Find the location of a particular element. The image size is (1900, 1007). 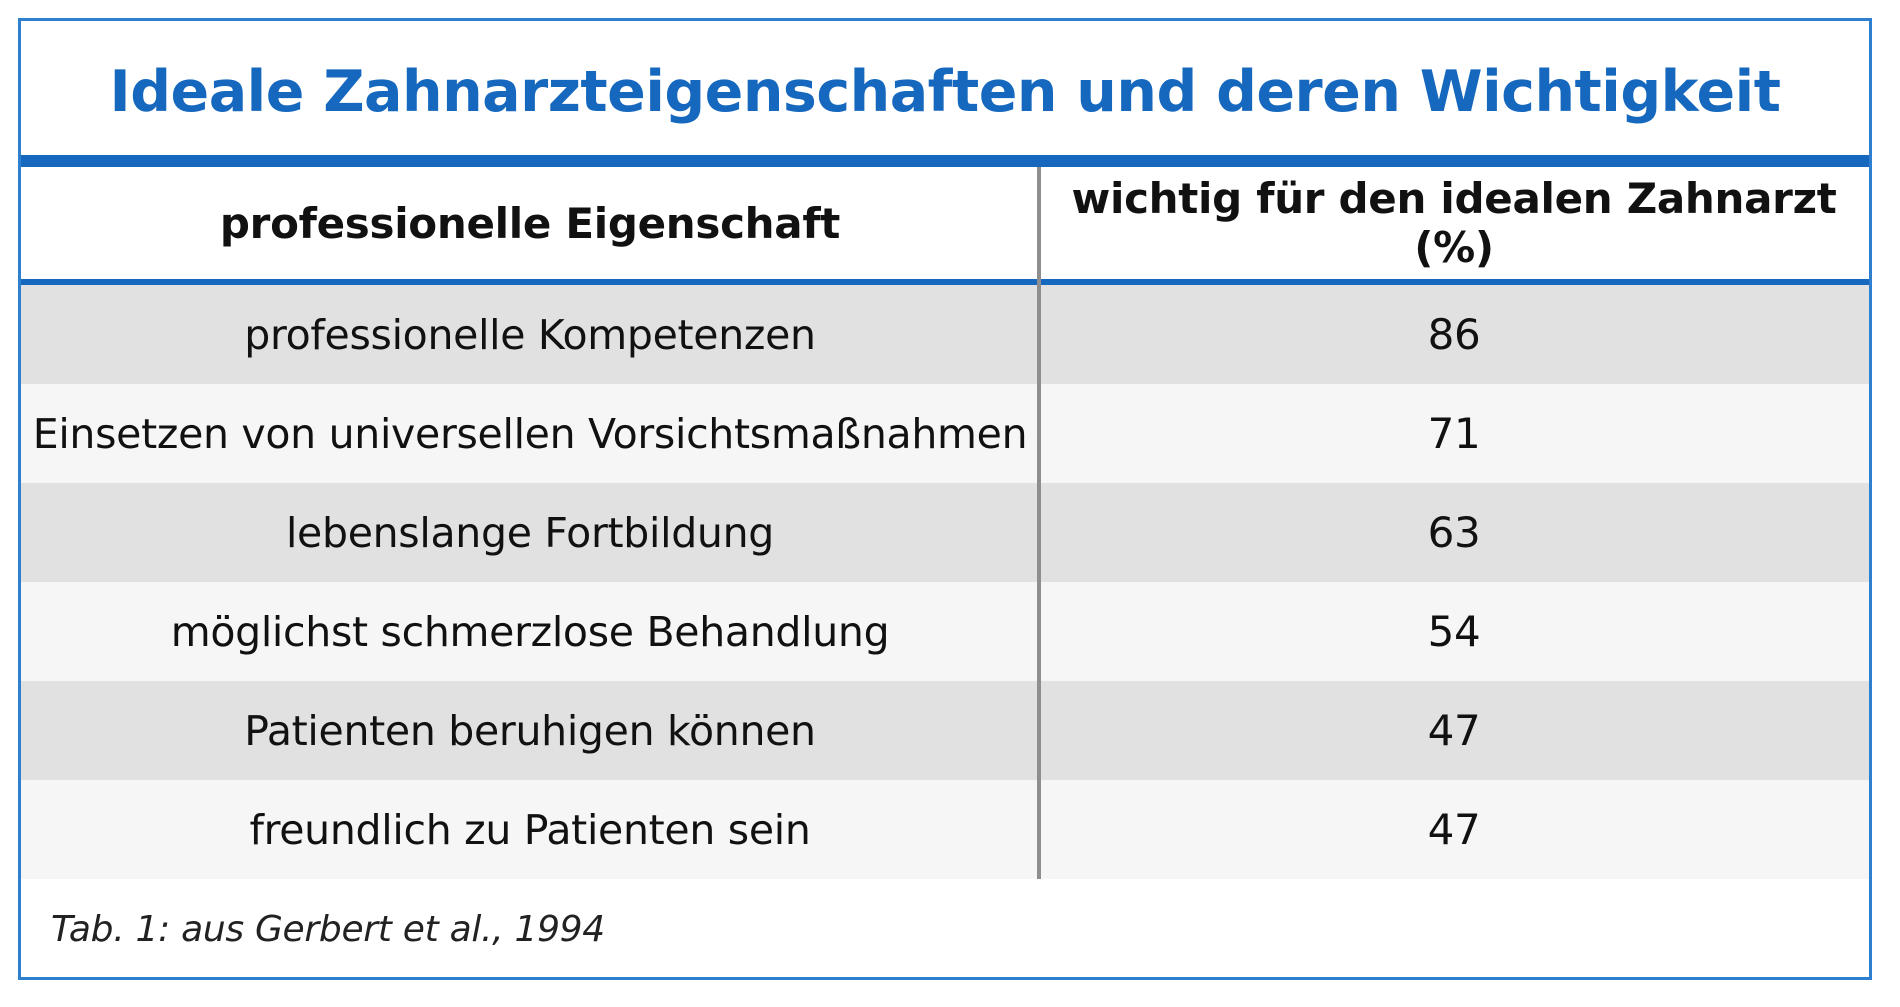

percent-cell: 63 is located at coordinates (1454, 532).